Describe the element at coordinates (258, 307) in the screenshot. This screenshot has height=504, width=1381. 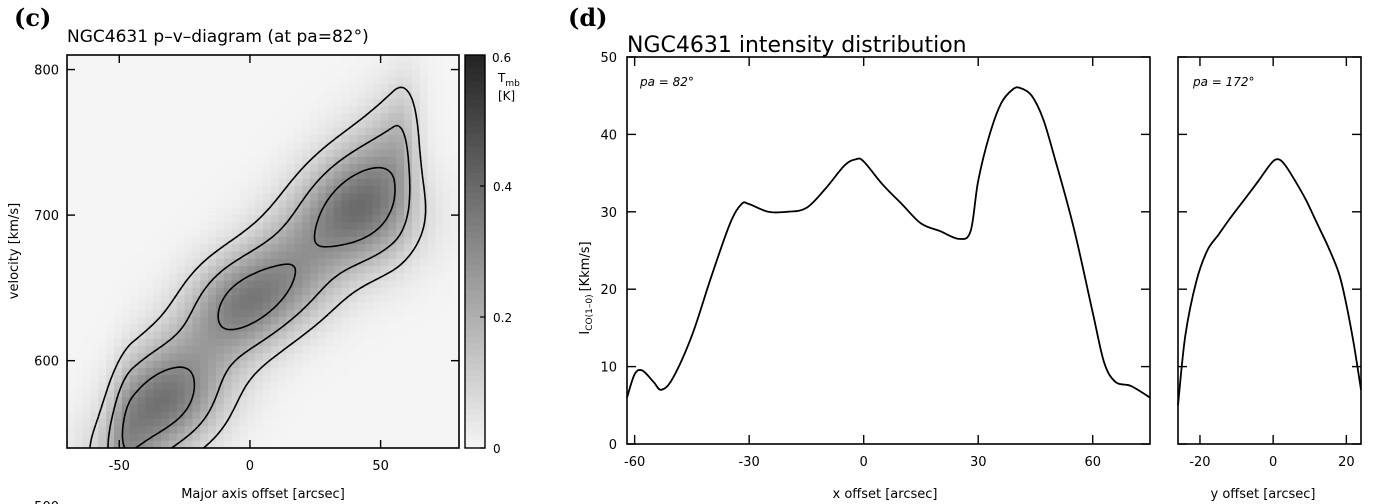
I see `pv-contour-line` at that location.